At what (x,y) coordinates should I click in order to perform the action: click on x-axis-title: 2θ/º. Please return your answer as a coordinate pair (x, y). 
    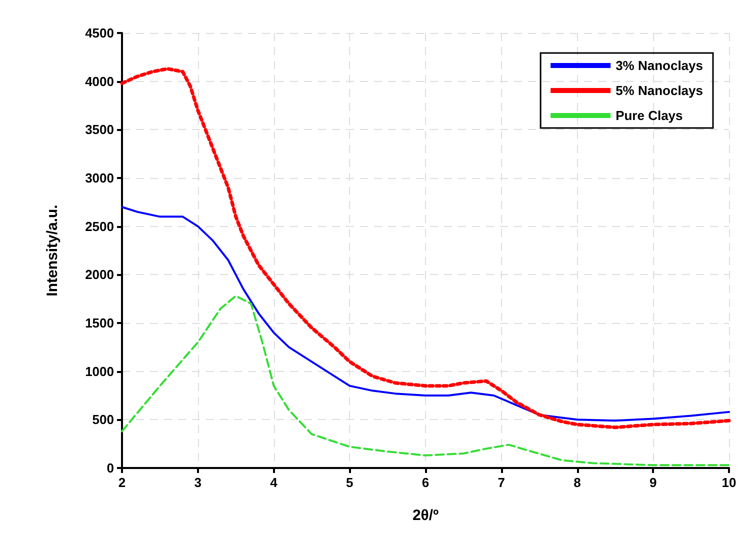
    Looking at the image, I should click on (426, 515).